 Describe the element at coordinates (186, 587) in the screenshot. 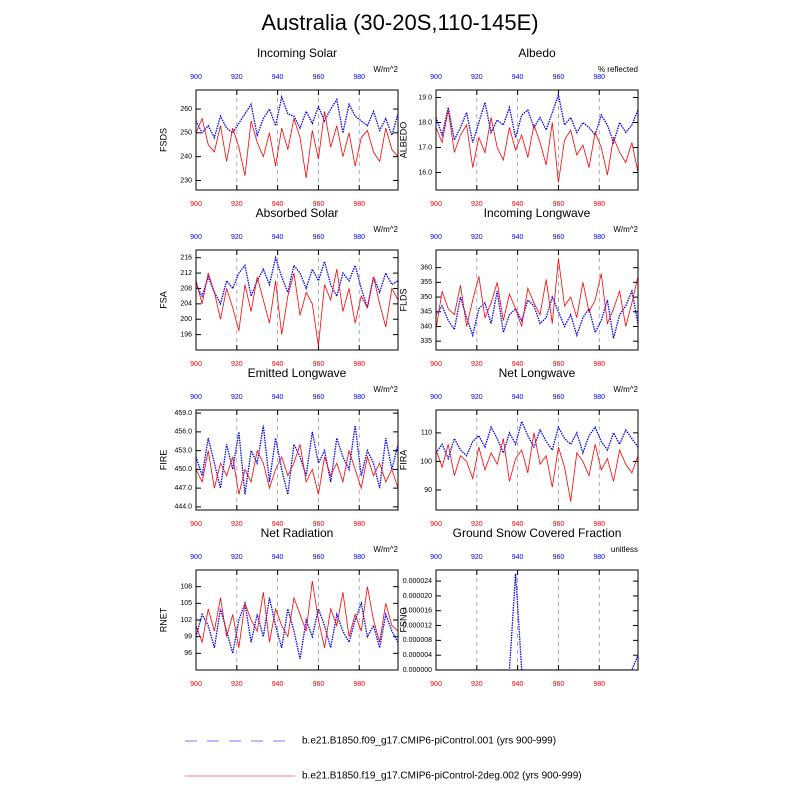

I see `y-tick-label: 108` at that location.